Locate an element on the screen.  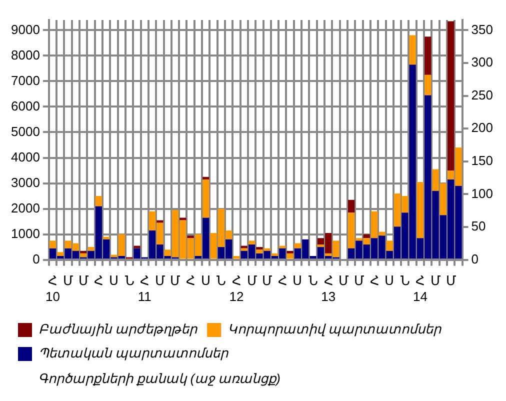
y2-tick-label: 200 is located at coordinates (482, 128).